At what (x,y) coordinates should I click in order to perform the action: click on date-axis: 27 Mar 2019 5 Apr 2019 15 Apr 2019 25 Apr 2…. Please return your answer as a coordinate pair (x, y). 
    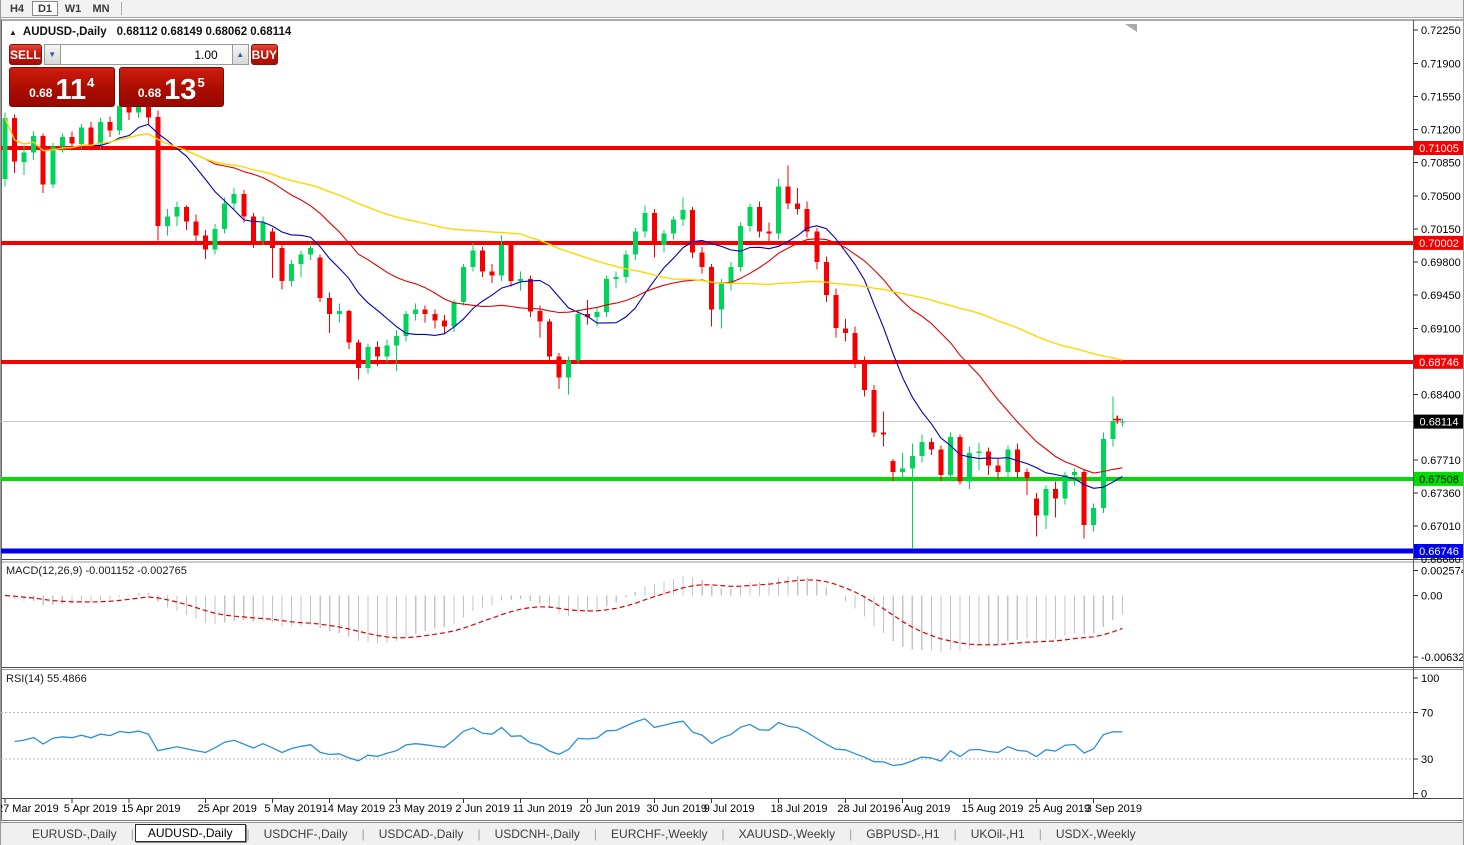
    Looking at the image, I should click on (571, 807).